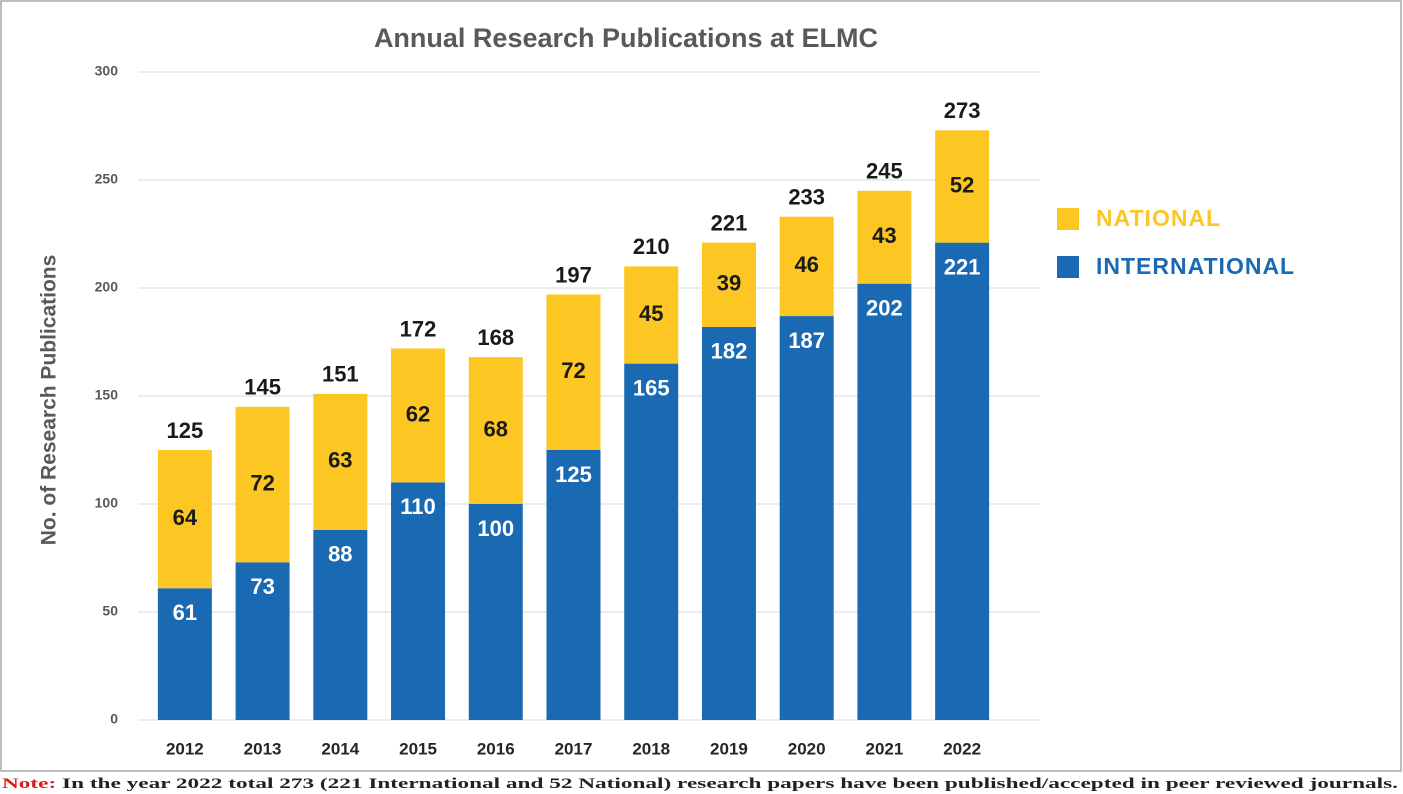 This screenshot has width=1403, height=794. I want to click on data-label: 187, so click(806, 340).